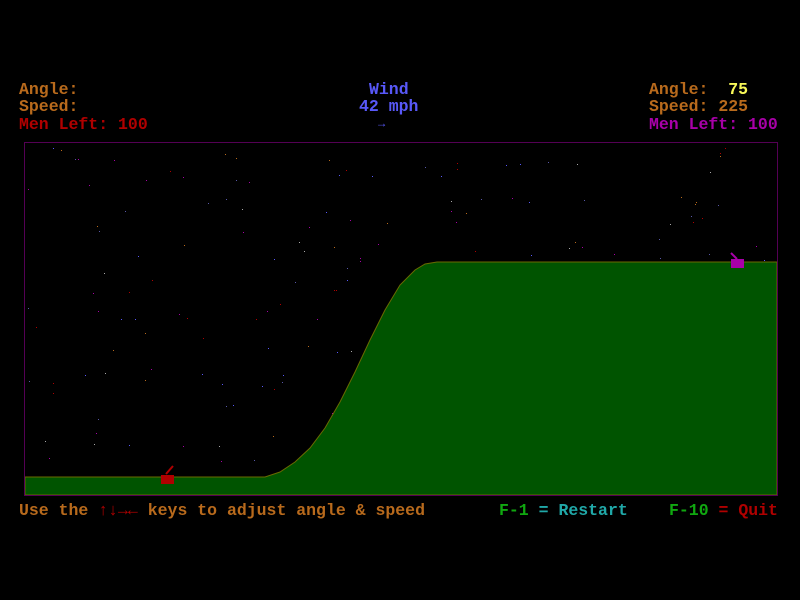 This screenshot has width=800, height=600. I want to click on quit-button: F-10 = Quit, so click(723, 510).